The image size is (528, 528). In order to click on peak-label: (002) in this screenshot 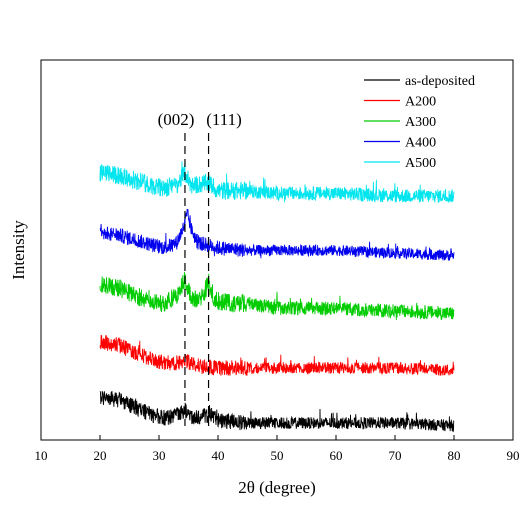, I will do `click(176, 119)`.